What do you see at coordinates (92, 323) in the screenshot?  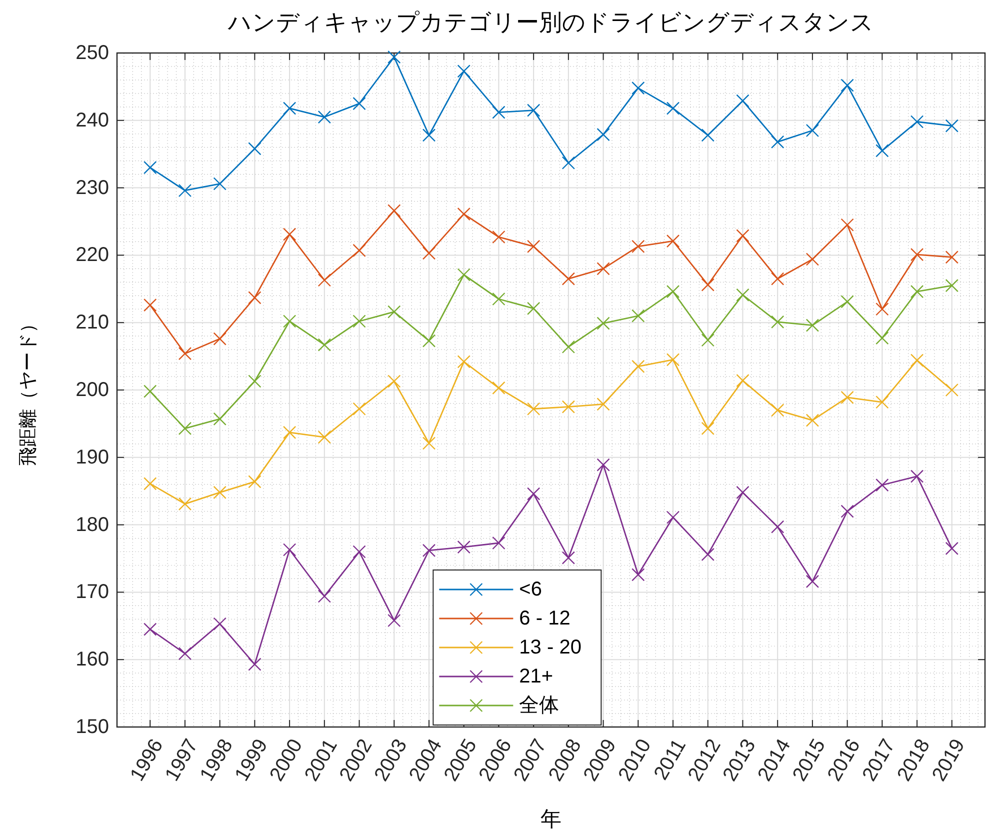 I see `y-tick-label: 210` at bounding box center [92, 323].